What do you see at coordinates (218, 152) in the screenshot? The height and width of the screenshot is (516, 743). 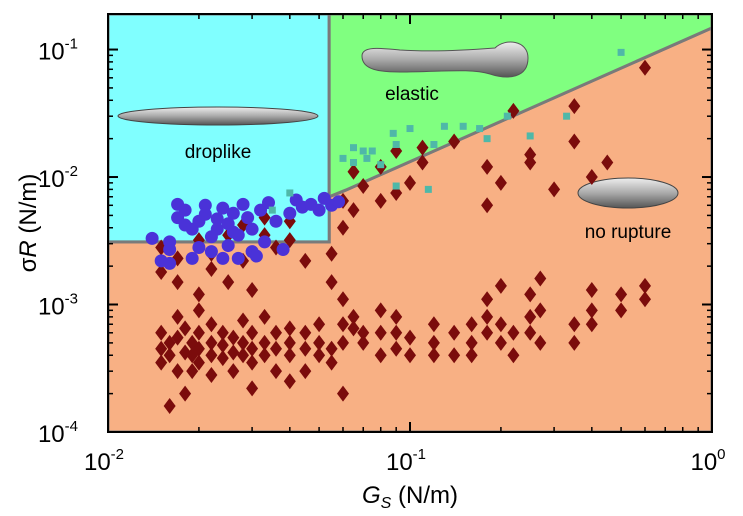 I see `region-label: droplike` at bounding box center [218, 152].